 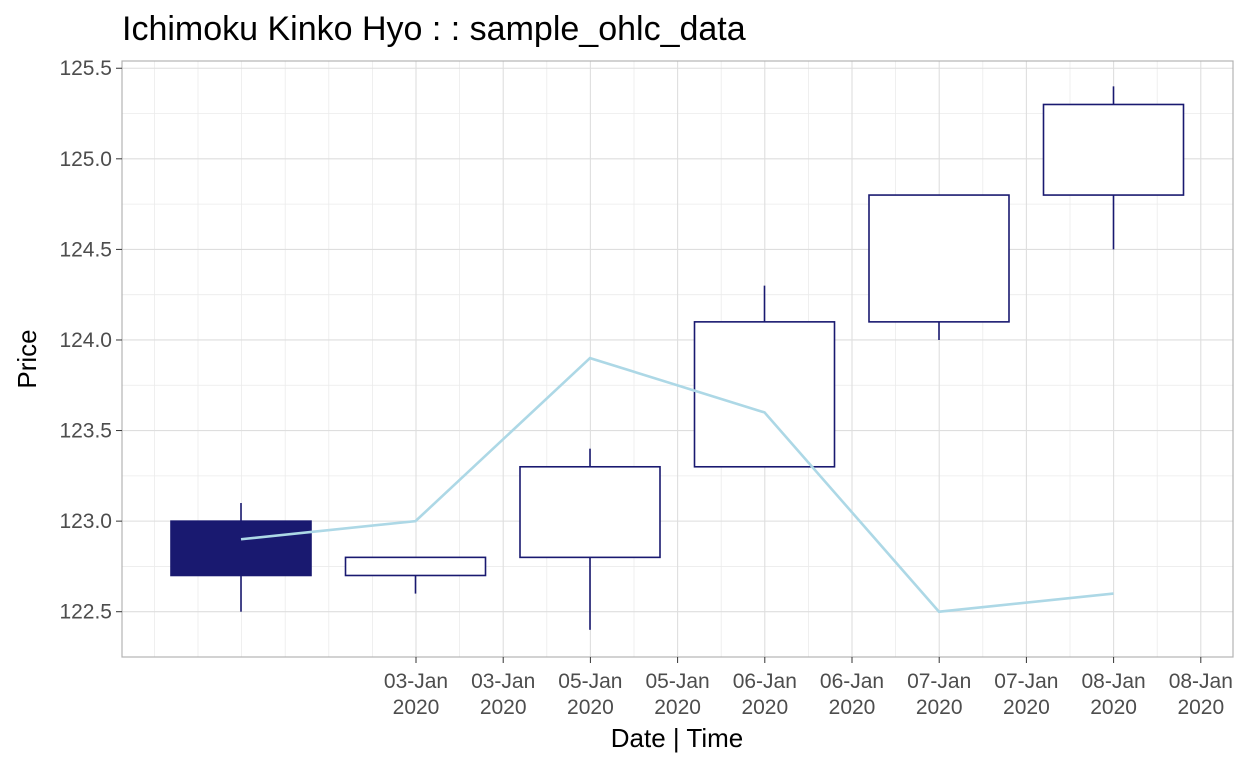 What do you see at coordinates (85, 340) in the screenshot?
I see `y-tick-label: 124.0` at bounding box center [85, 340].